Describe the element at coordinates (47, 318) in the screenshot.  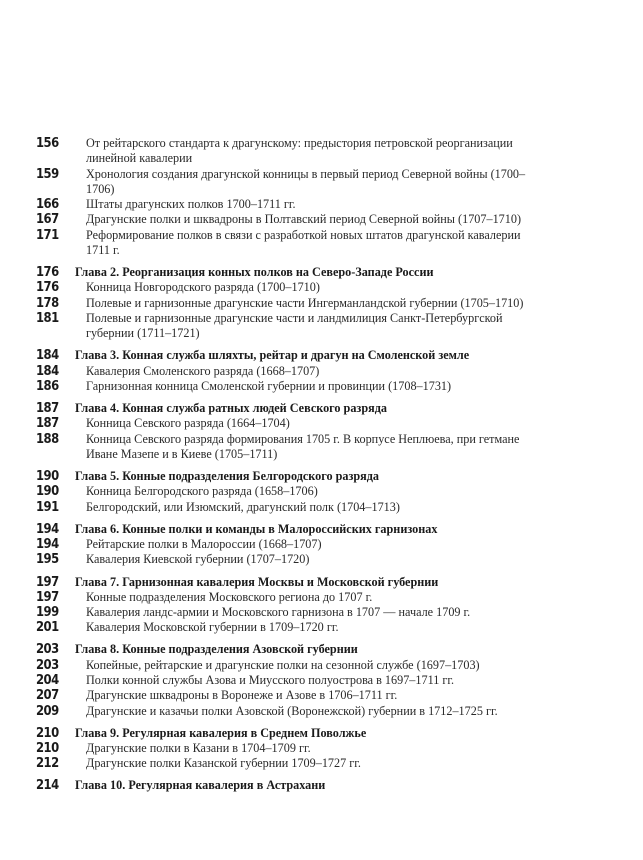
I see `page-number: 181` at that location.